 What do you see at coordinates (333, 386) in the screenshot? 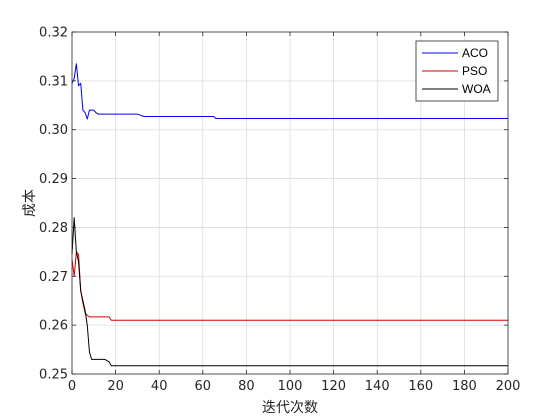
I see `x-tick-label: 120` at bounding box center [333, 386].